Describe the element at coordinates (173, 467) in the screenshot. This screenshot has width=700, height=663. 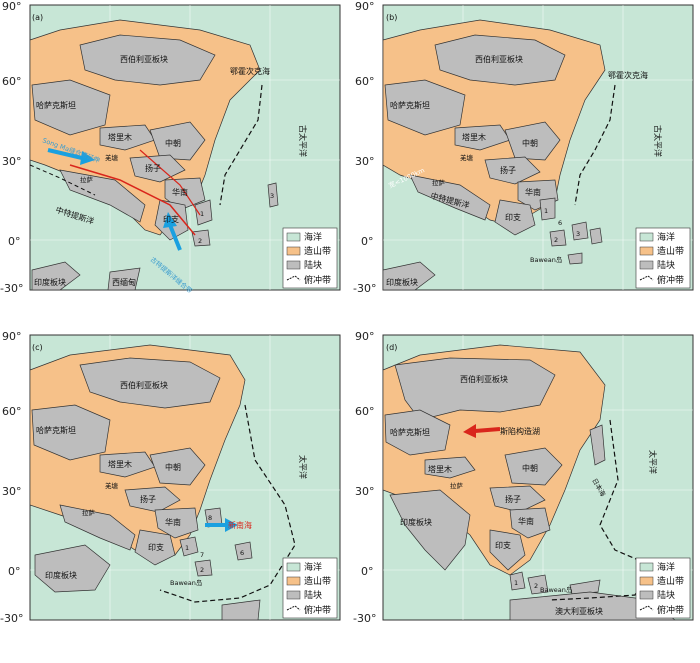
I see `label-north-china: 中朝` at that location.